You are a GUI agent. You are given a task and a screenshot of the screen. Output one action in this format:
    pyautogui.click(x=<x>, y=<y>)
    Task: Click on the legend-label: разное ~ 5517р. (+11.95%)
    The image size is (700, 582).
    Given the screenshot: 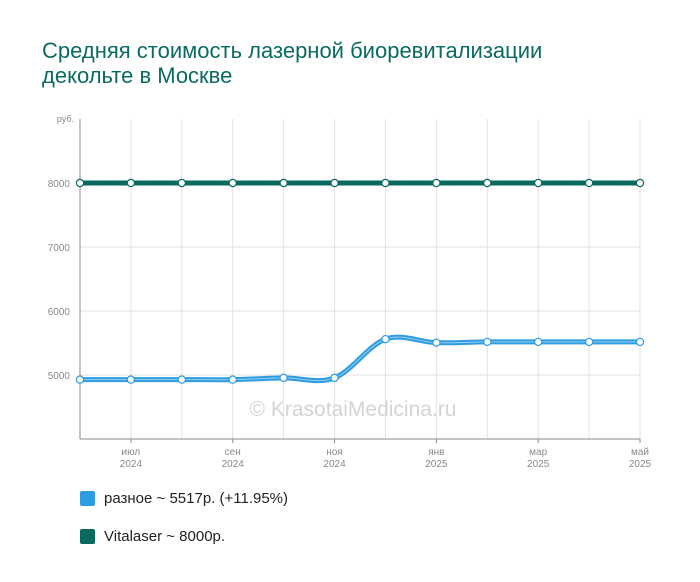 What is the action you would take?
    pyautogui.click(x=196, y=498)
    